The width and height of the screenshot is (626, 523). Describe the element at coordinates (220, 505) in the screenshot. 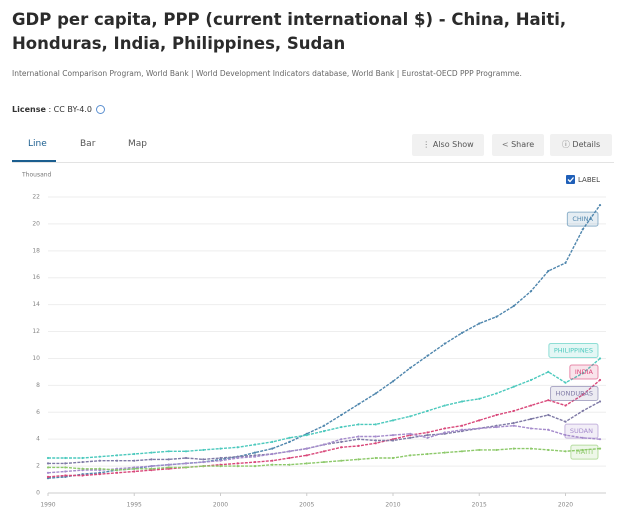

I see `x-tick-label: 2000` at that location.